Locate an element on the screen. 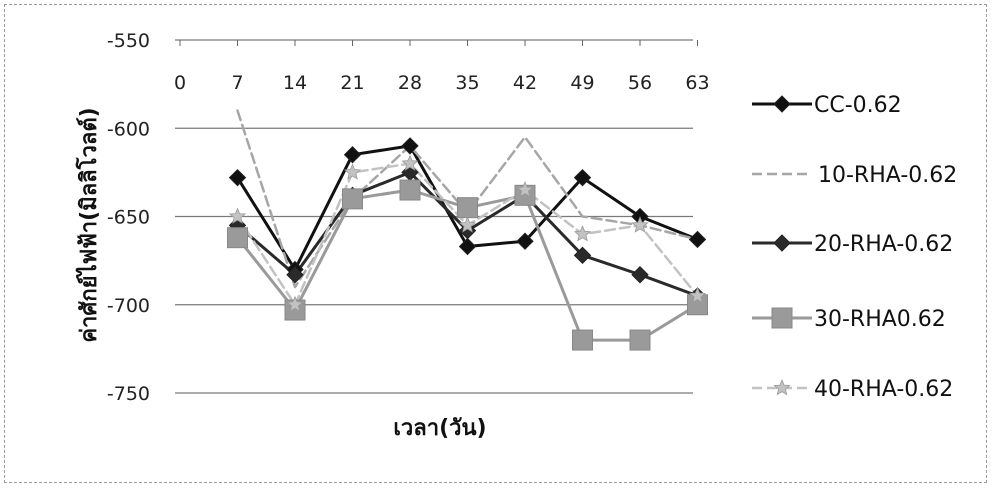  x-tick-label: 21 is located at coordinates (352, 83).